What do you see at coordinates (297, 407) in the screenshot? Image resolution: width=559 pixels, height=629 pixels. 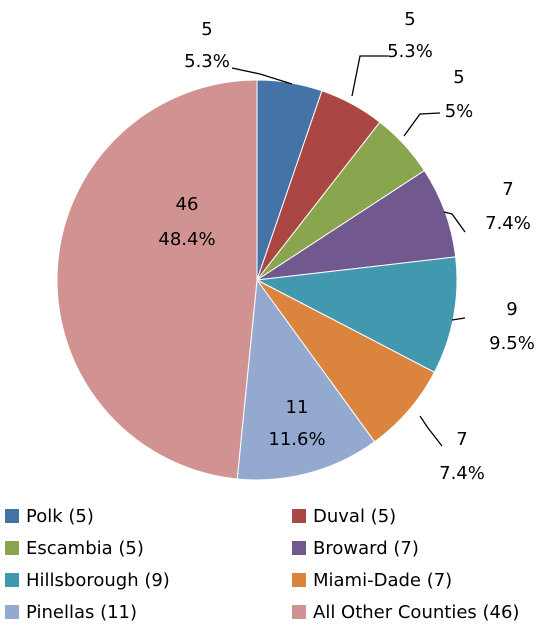 I see `data-label: 11` at bounding box center [297, 407].